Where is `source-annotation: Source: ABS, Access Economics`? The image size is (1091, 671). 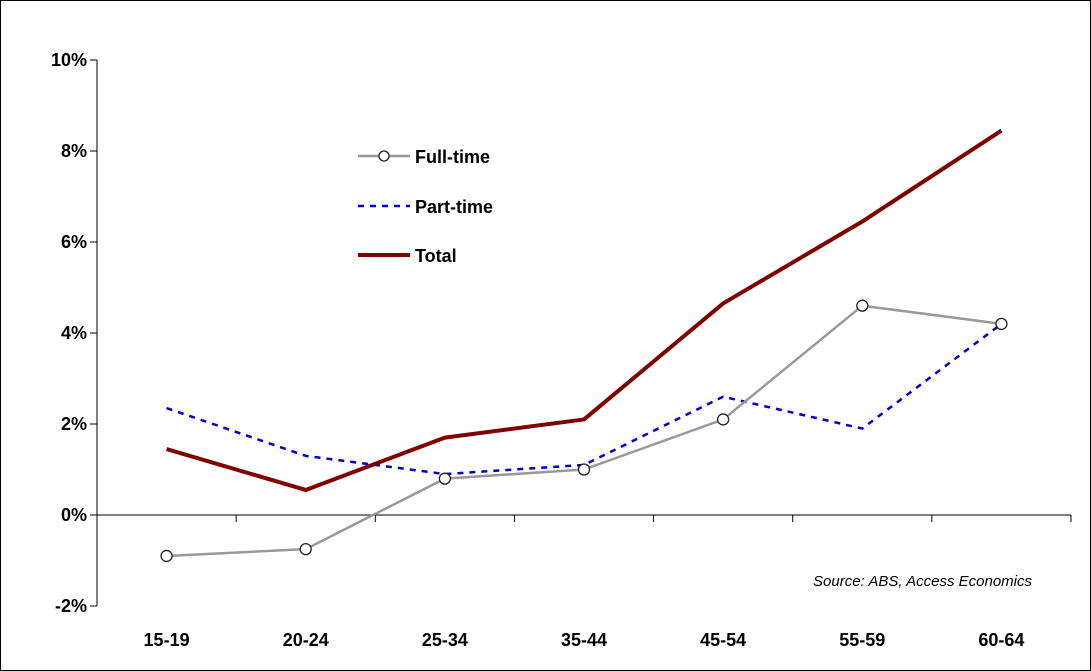
source-annotation: Source: ABS, Access Economics is located at coordinates (922, 581).